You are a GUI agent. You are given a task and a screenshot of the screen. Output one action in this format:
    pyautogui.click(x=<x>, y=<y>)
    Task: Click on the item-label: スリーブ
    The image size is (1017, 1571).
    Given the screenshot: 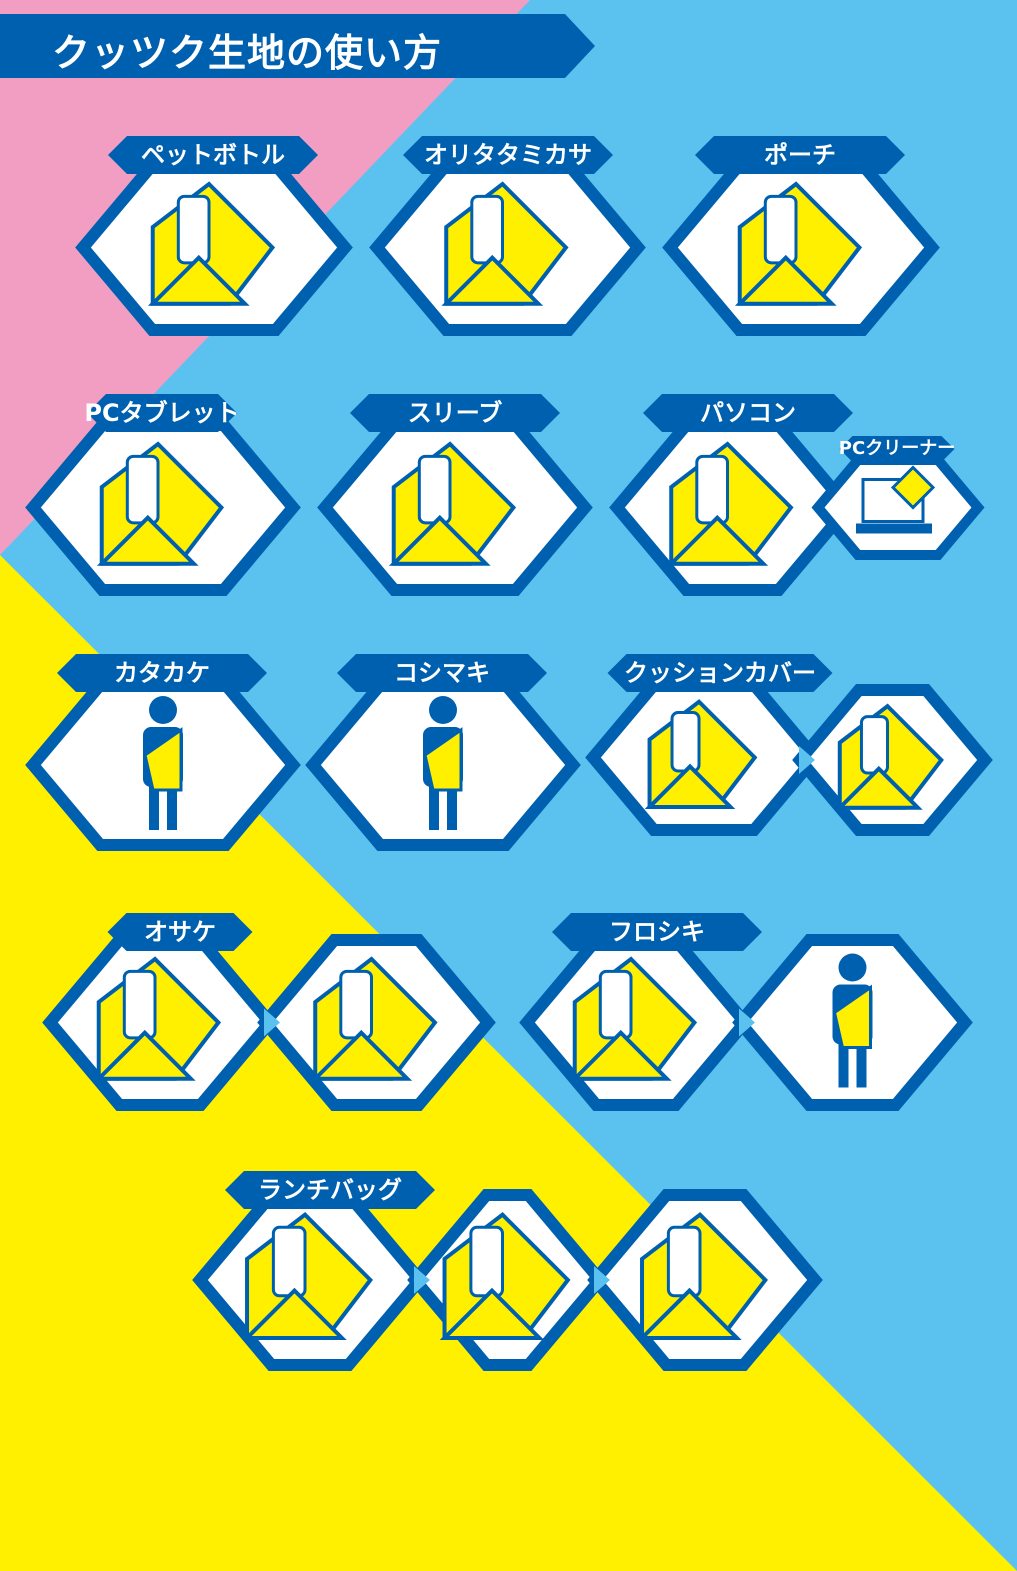 What is the action you would take?
    pyautogui.click(x=455, y=413)
    